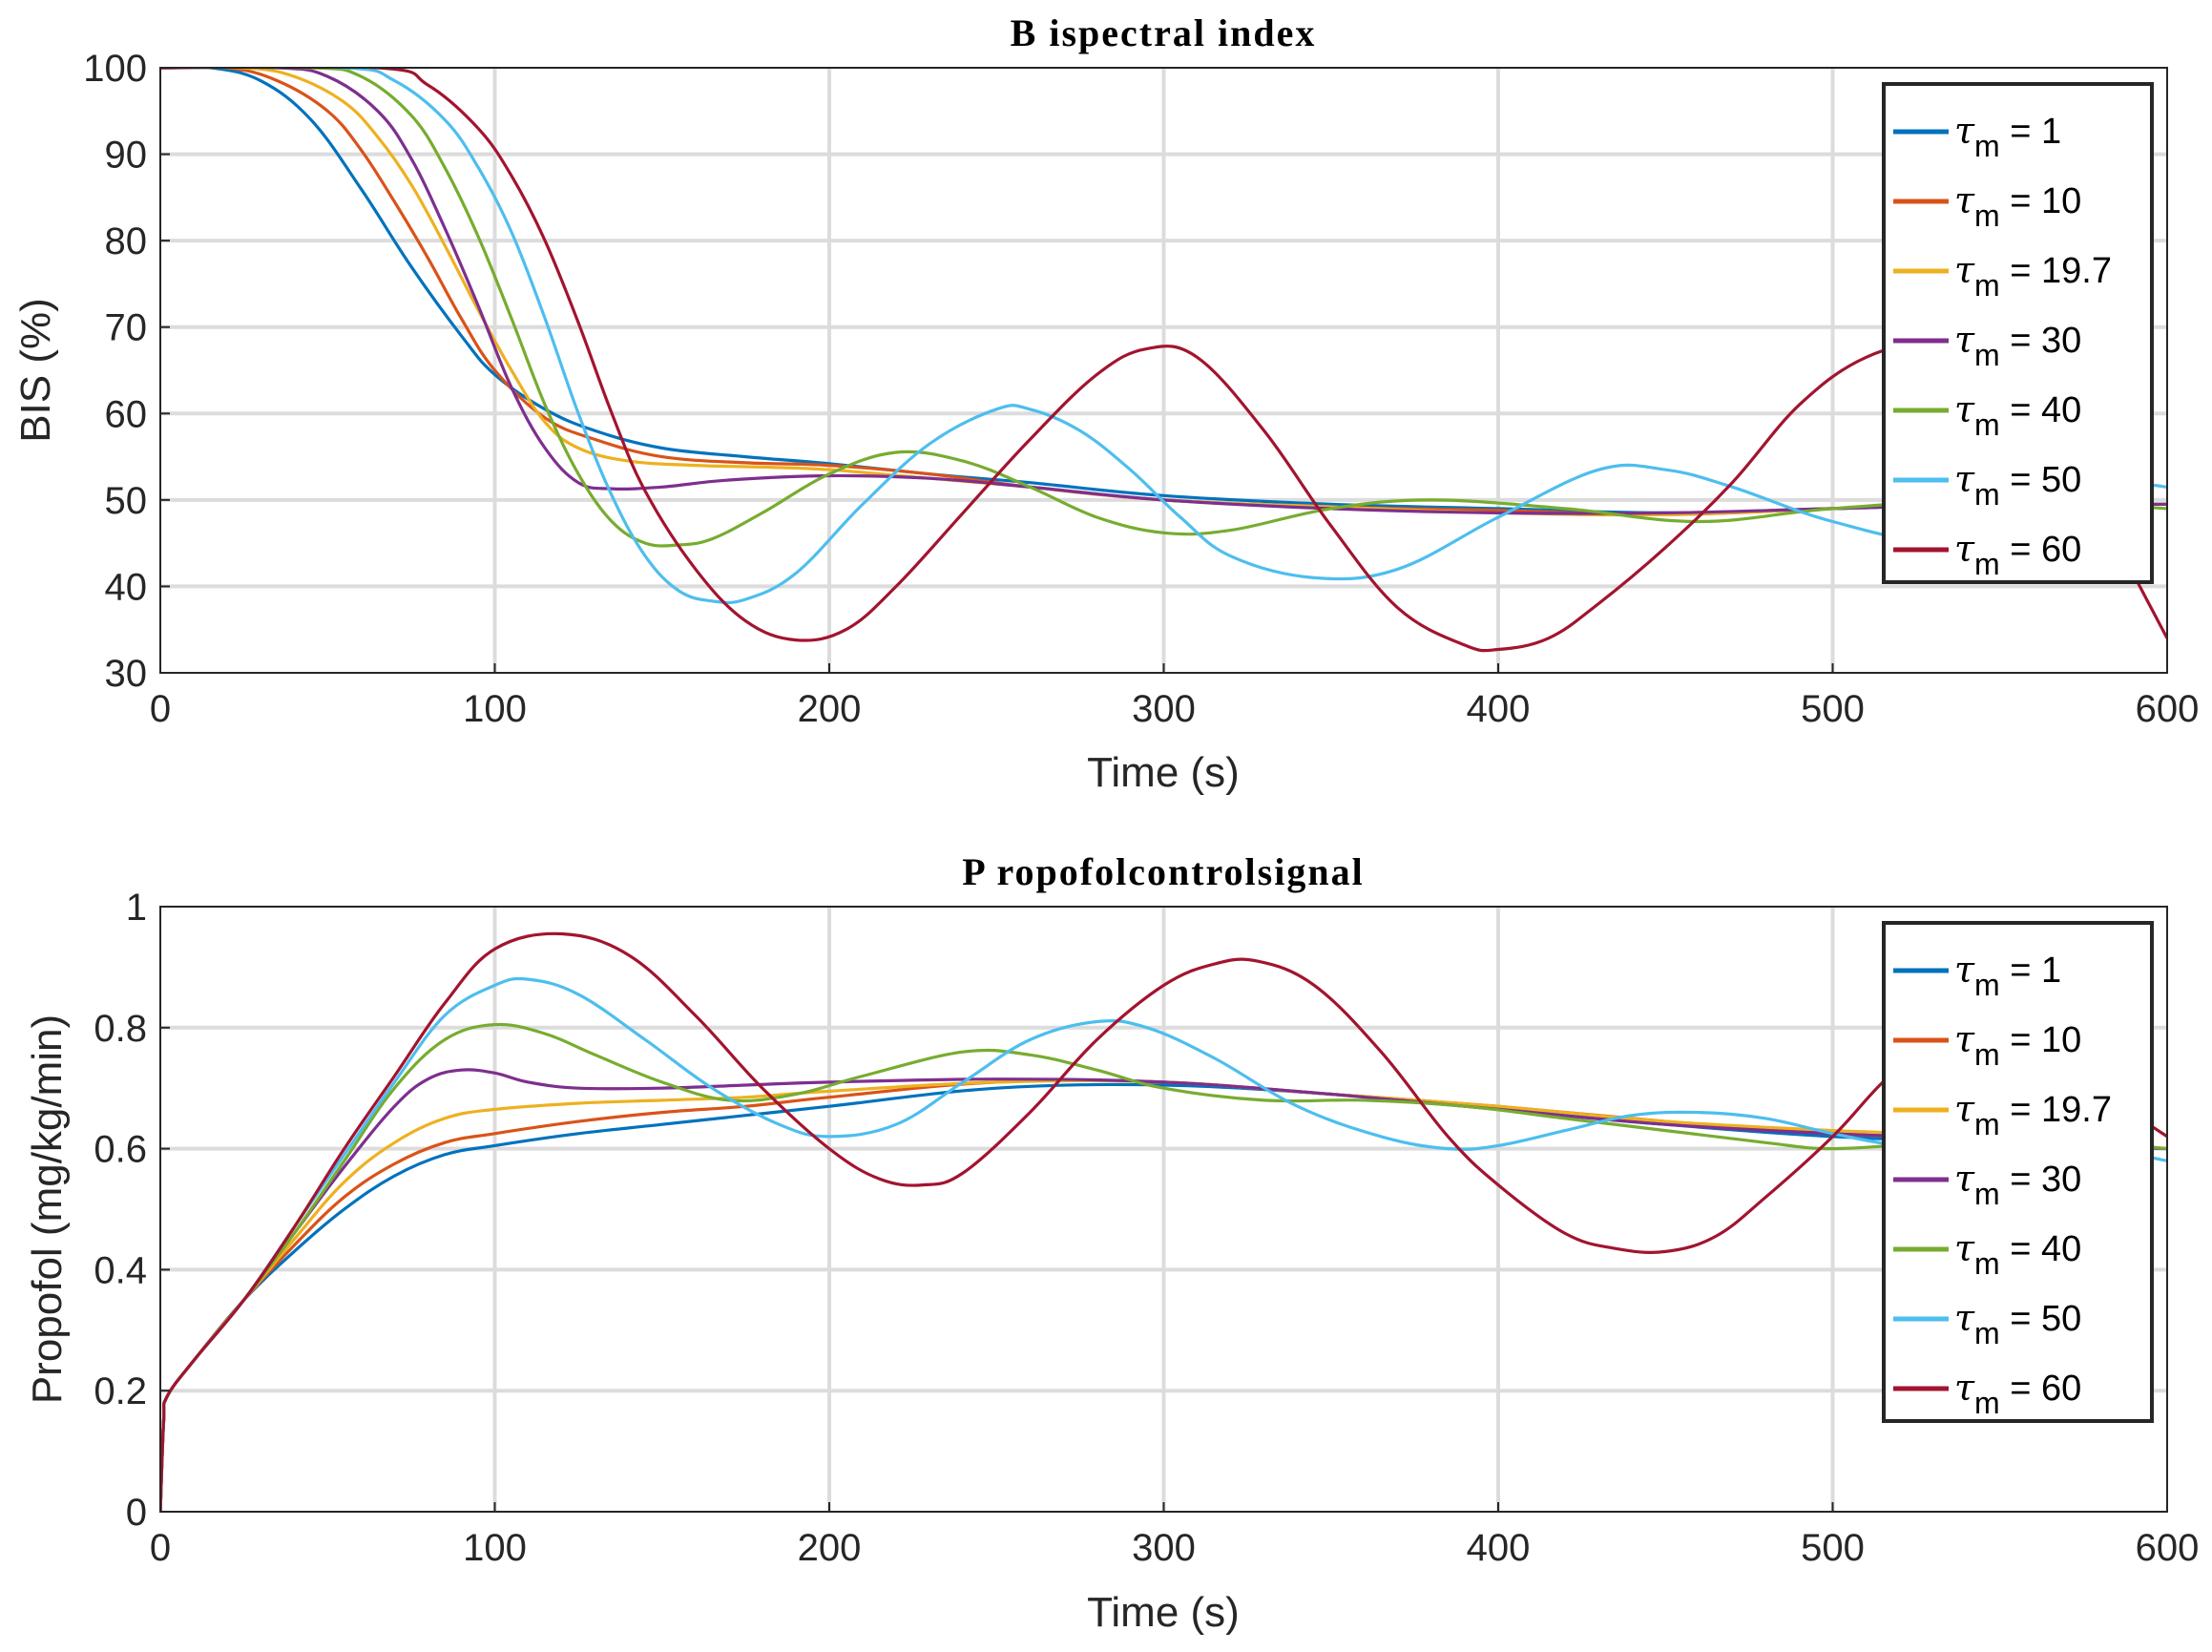 The width and height of the screenshot is (2212, 1652). I want to click on bis-y-axis-label: BIS (%), so click(36, 370).